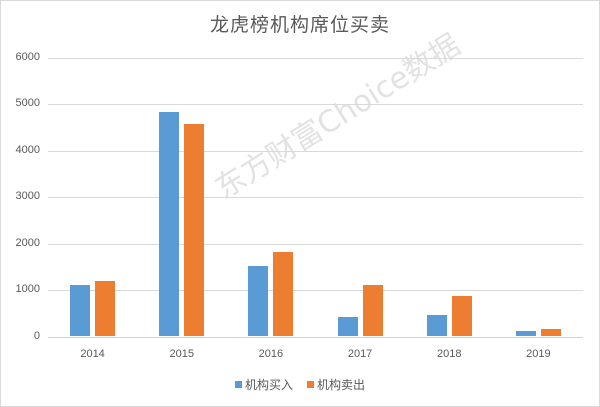 This screenshot has height=407, width=600. I want to click on y-tick-label: 5000, so click(27, 103).